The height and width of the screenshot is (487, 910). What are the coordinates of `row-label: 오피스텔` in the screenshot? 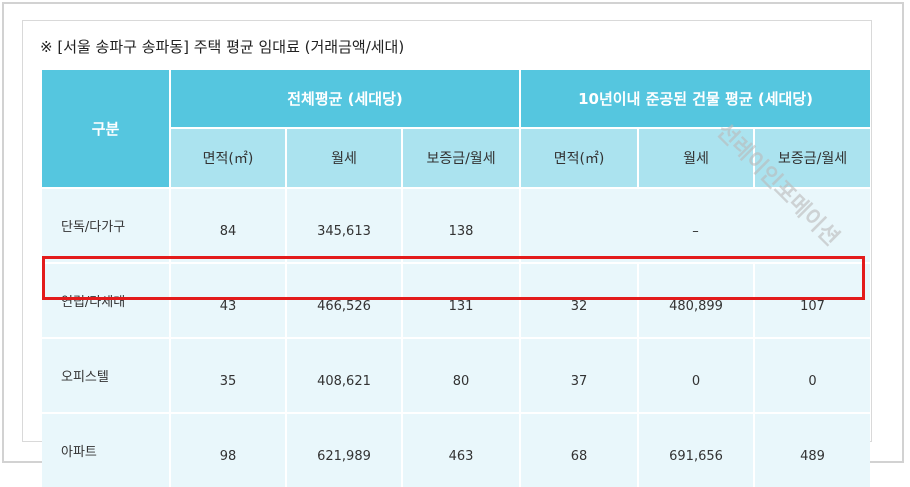 It's located at (106, 375).